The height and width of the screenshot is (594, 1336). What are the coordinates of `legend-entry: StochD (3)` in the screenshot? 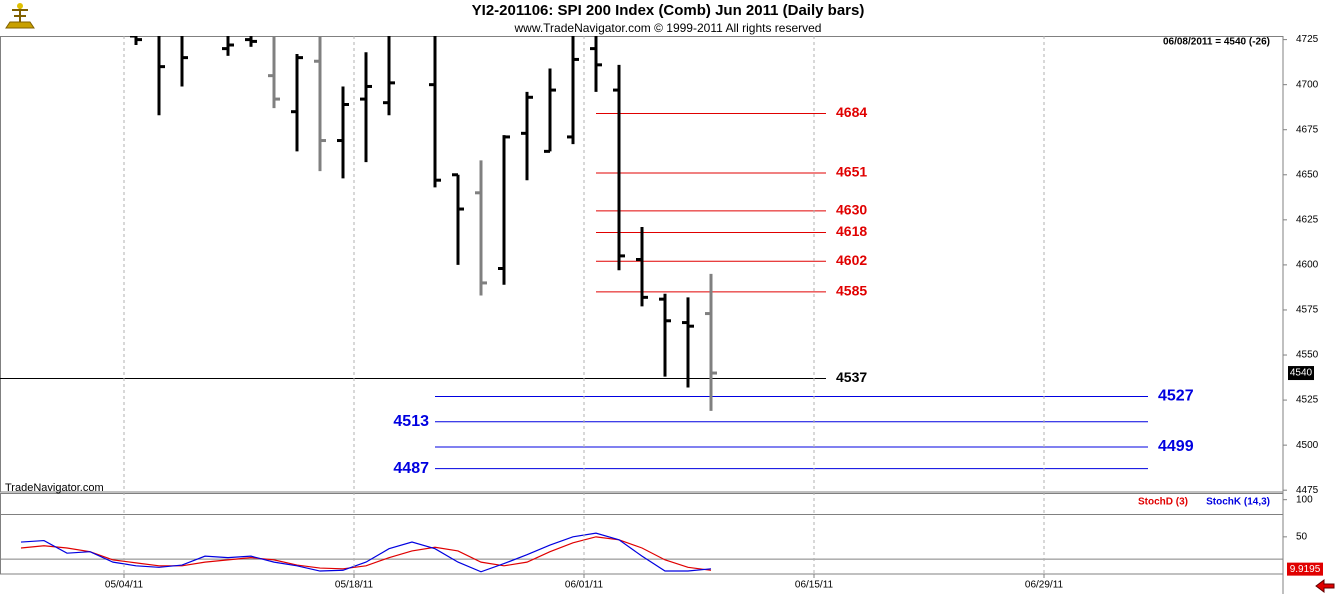 It's located at (1163, 502).